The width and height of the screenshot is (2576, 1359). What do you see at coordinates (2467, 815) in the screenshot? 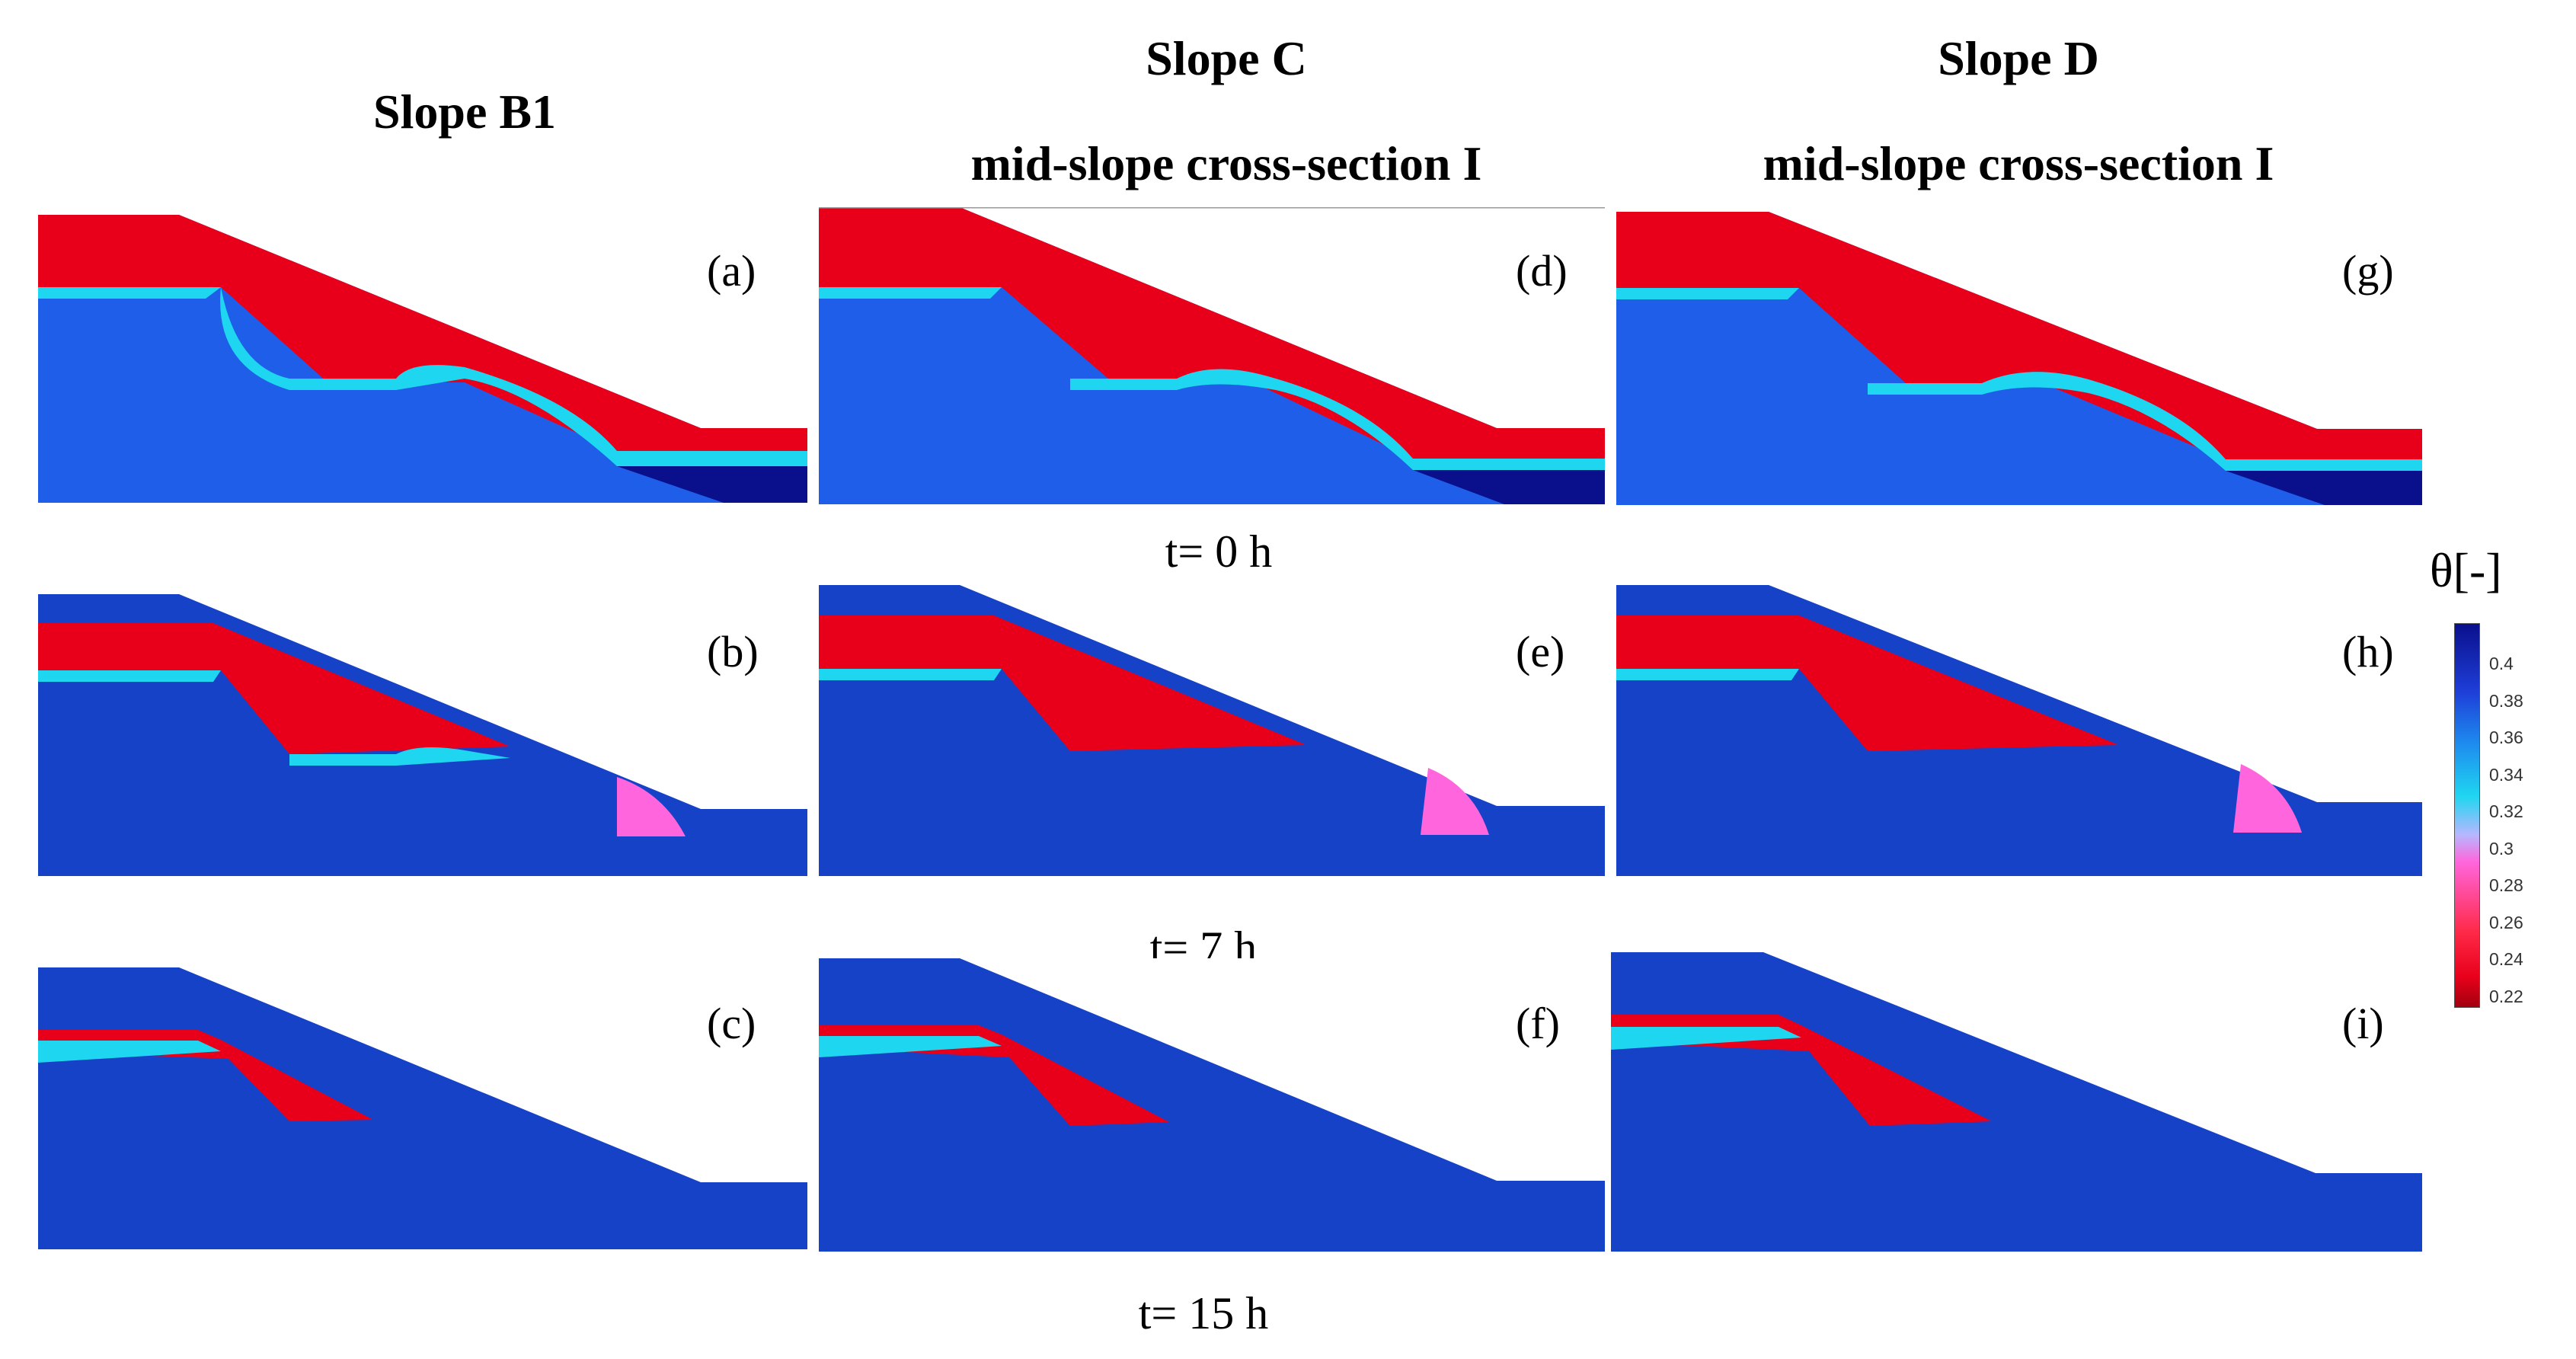
I see `colorbar` at bounding box center [2467, 815].